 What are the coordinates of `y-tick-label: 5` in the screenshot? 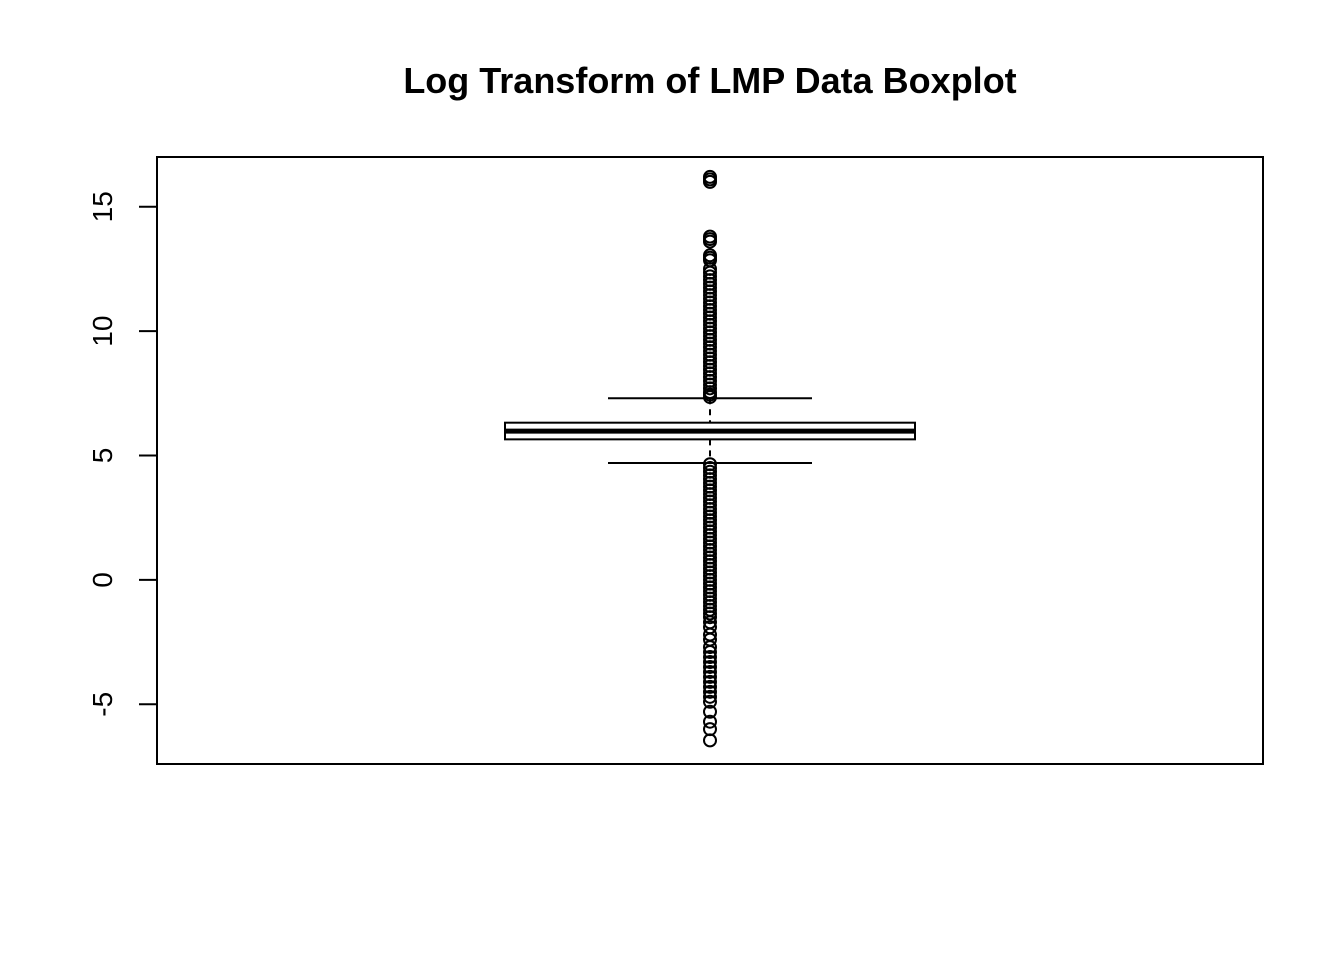 It's located at (102, 456).